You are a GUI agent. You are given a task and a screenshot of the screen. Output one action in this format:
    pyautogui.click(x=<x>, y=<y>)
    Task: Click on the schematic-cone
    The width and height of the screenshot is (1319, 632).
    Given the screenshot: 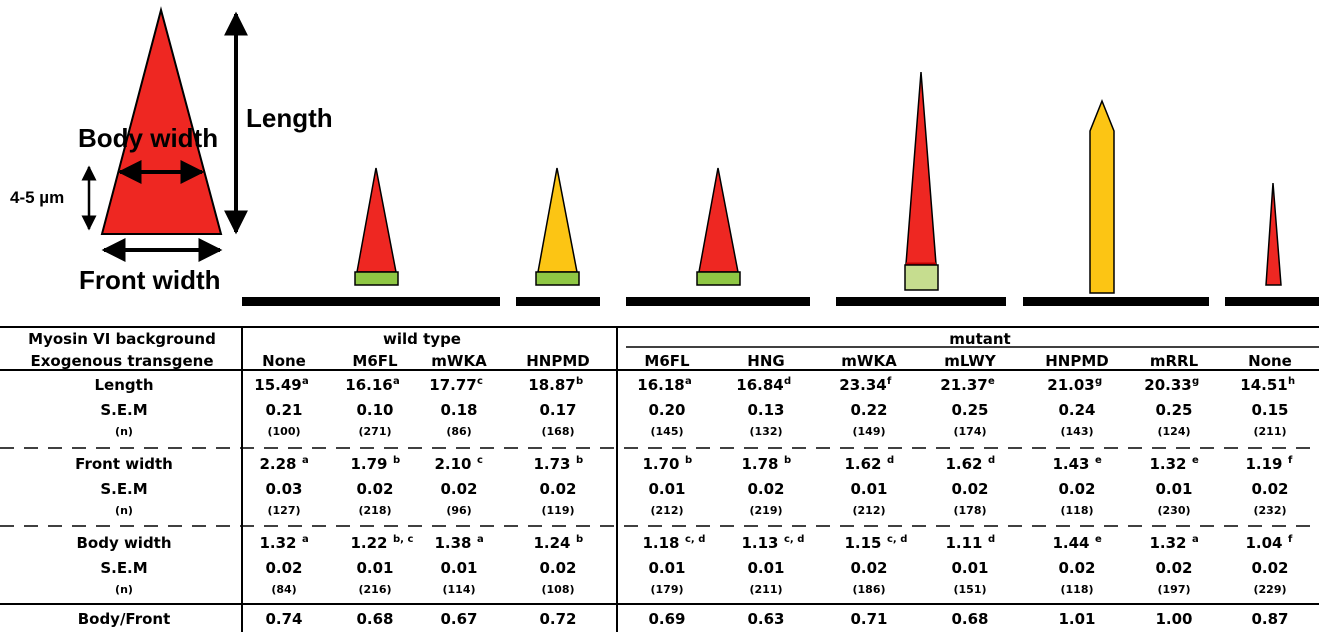 What is the action you would take?
    pyautogui.click(x=161, y=120)
    